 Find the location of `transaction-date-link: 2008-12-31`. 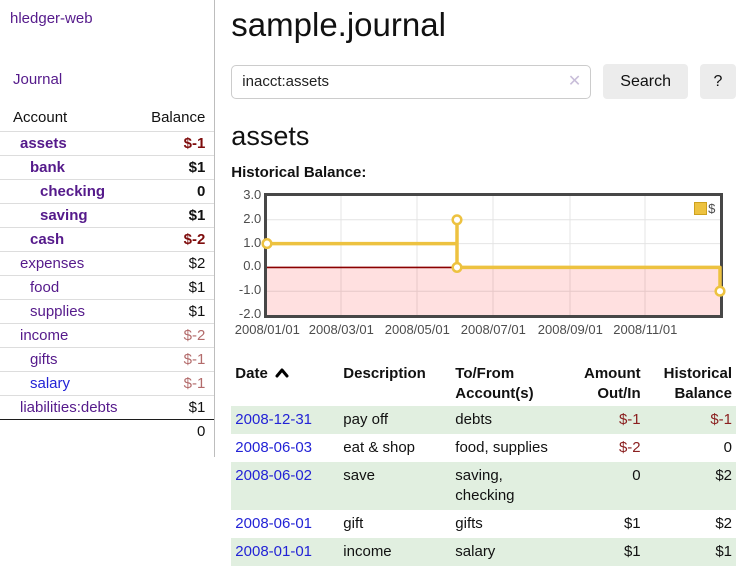

transaction-date-link: 2008-12-31 is located at coordinates (274, 419).